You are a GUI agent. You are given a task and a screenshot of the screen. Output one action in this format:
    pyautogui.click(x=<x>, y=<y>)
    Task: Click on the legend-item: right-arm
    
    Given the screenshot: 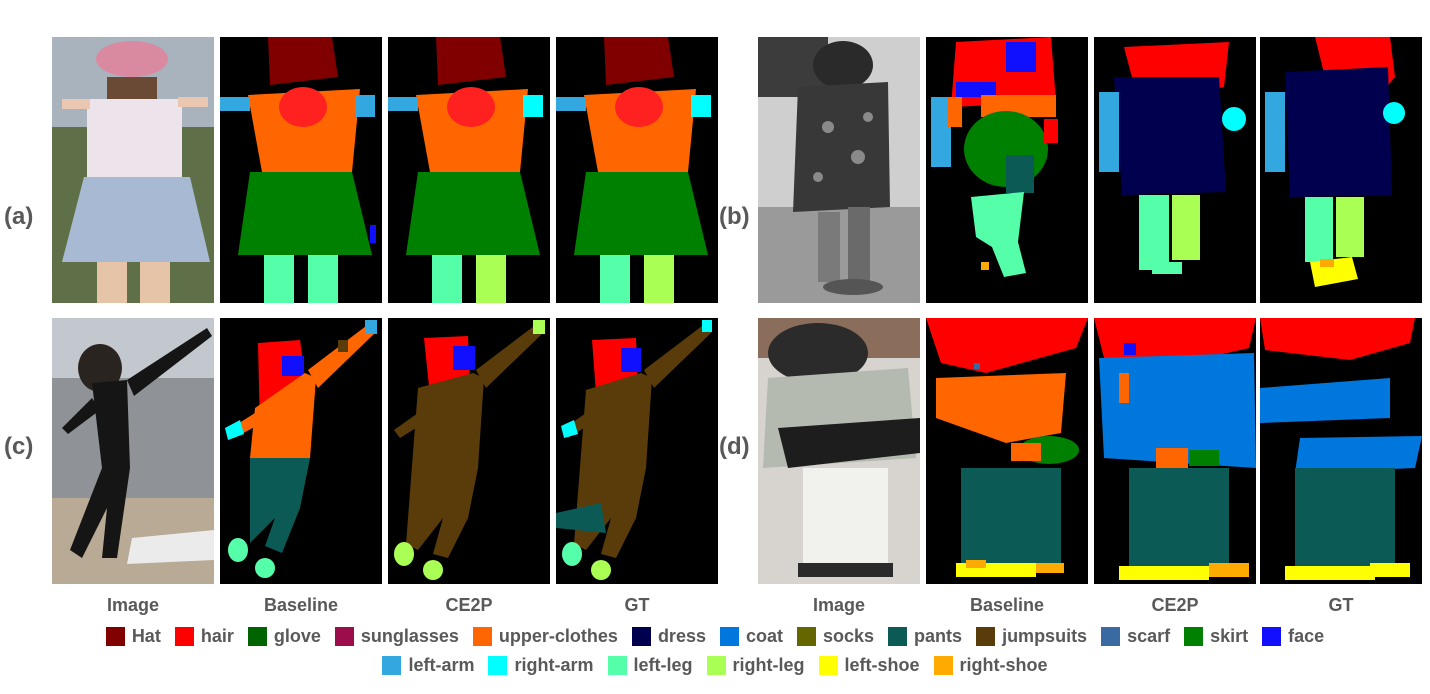 What is the action you would take?
    pyautogui.click(x=541, y=665)
    